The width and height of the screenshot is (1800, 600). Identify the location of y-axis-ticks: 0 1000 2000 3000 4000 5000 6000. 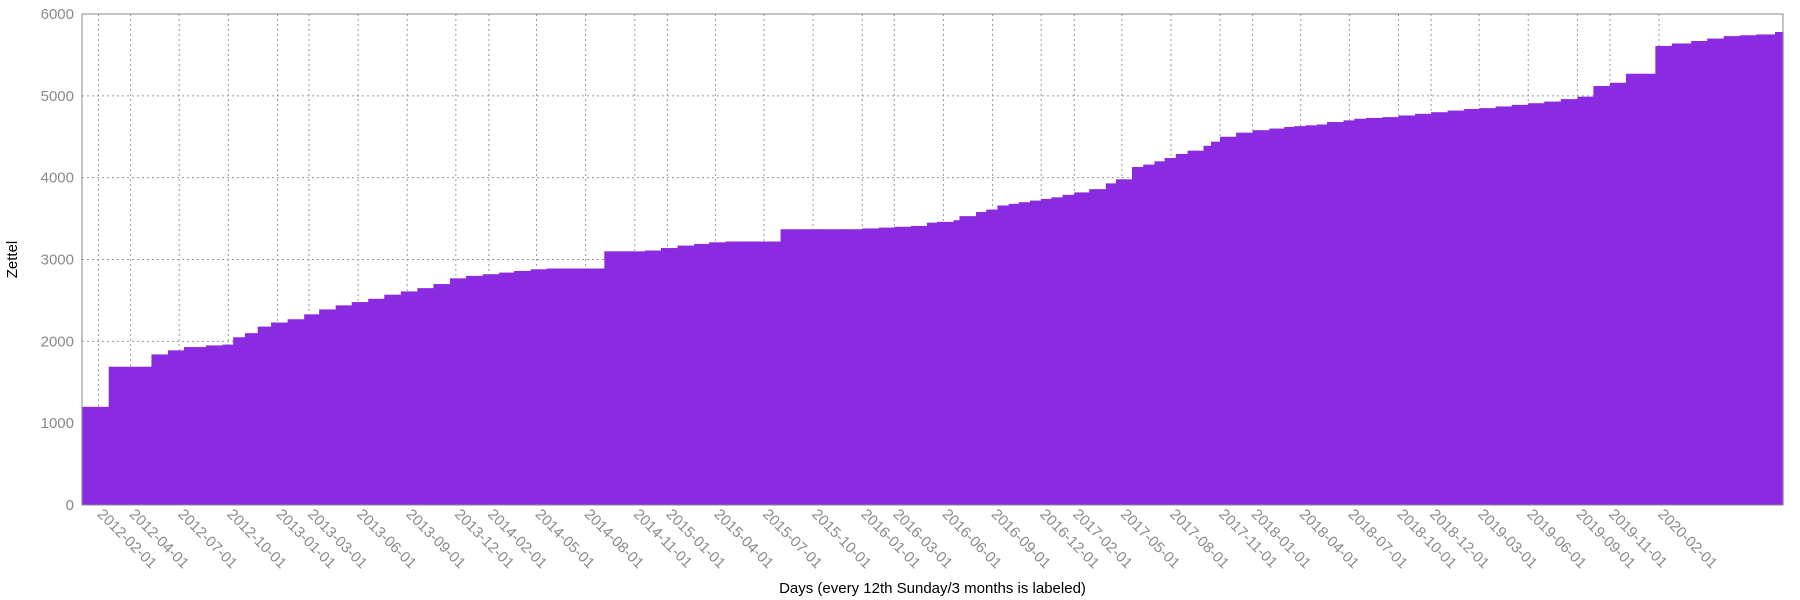
(57, 260).